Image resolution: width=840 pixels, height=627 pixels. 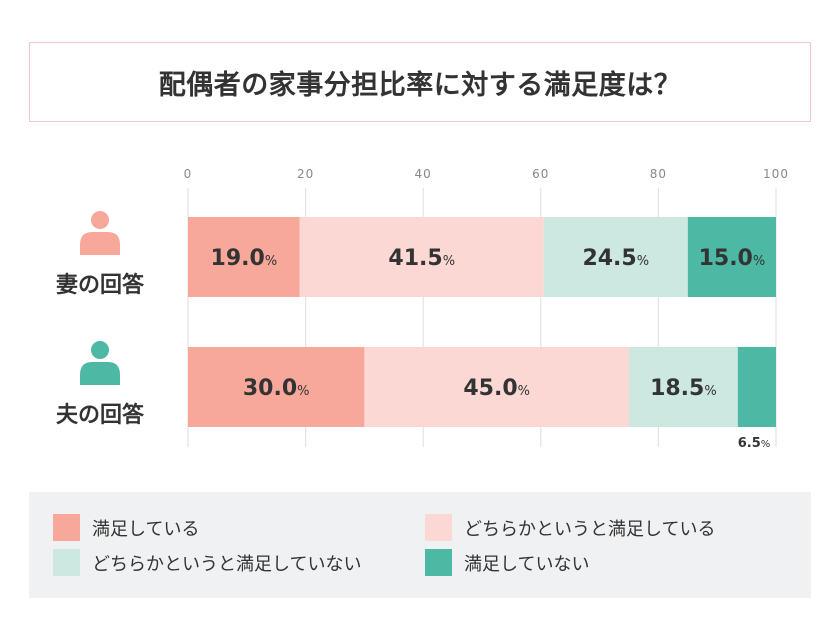 I want to click on title-box: 配偶者の家事分担比率に対する満足度は？, so click(x=420, y=82).